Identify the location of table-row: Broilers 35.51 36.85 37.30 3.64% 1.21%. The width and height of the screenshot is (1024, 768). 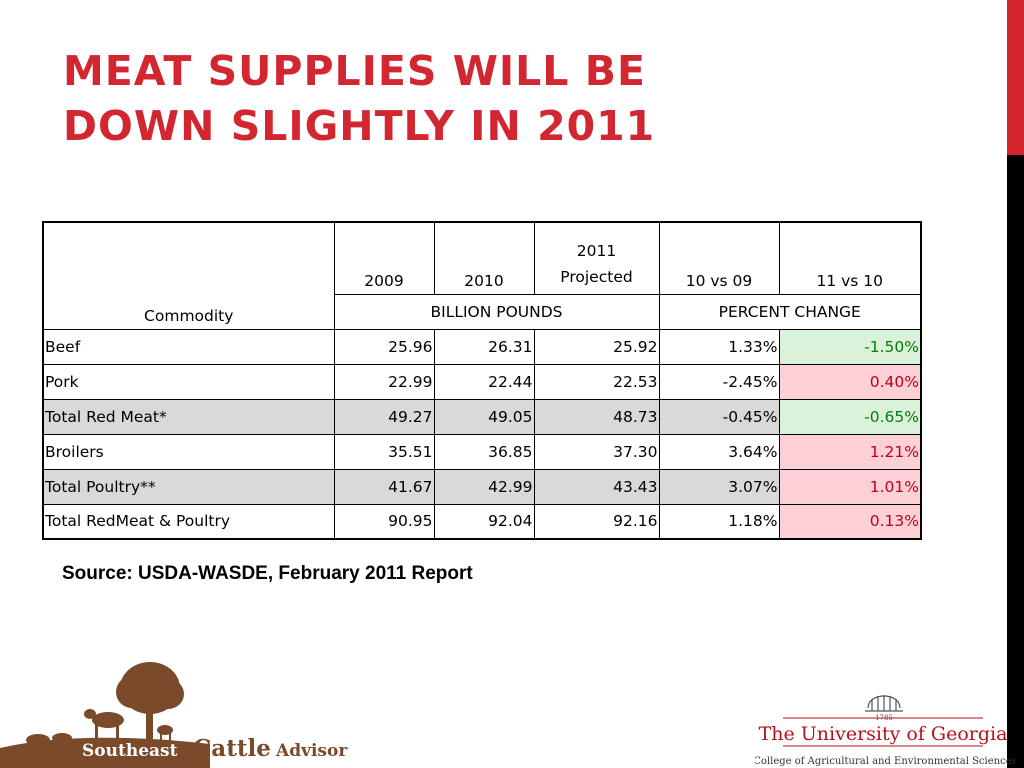
(482, 451).